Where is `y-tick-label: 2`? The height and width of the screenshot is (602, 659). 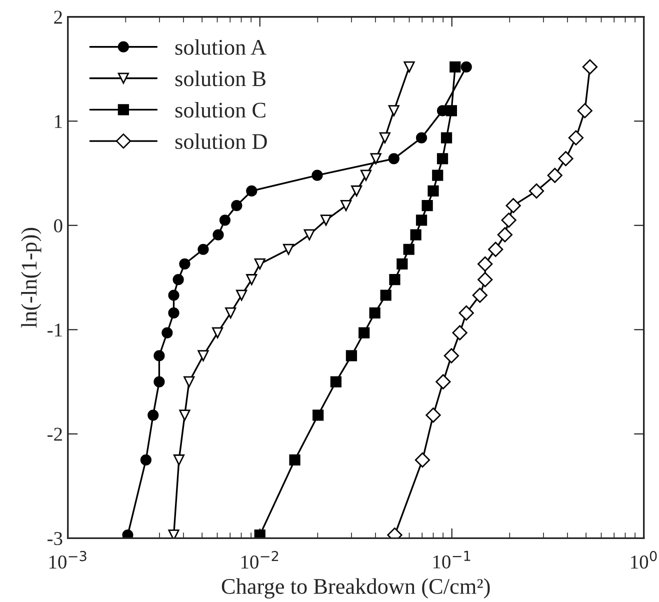 y-tick-label: 2 is located at coordinates (58, 17).